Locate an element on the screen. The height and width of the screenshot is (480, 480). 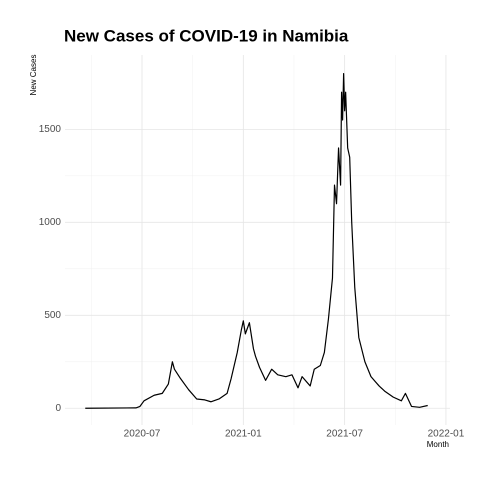
y-axis-label: New Cases is located at coordinates (33, 75).